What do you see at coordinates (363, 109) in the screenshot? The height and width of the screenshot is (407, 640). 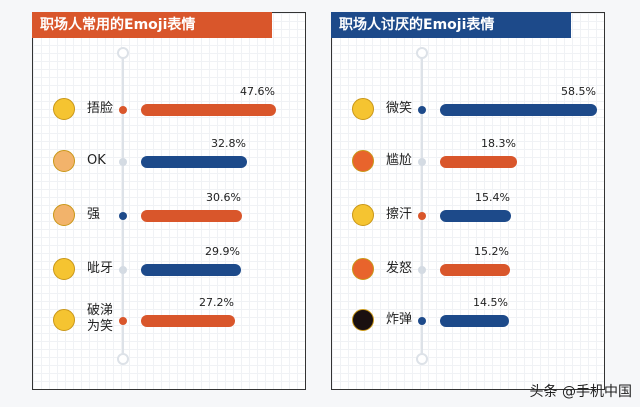 I see `smile-emoji-icon` at bounding box center [363, 109].